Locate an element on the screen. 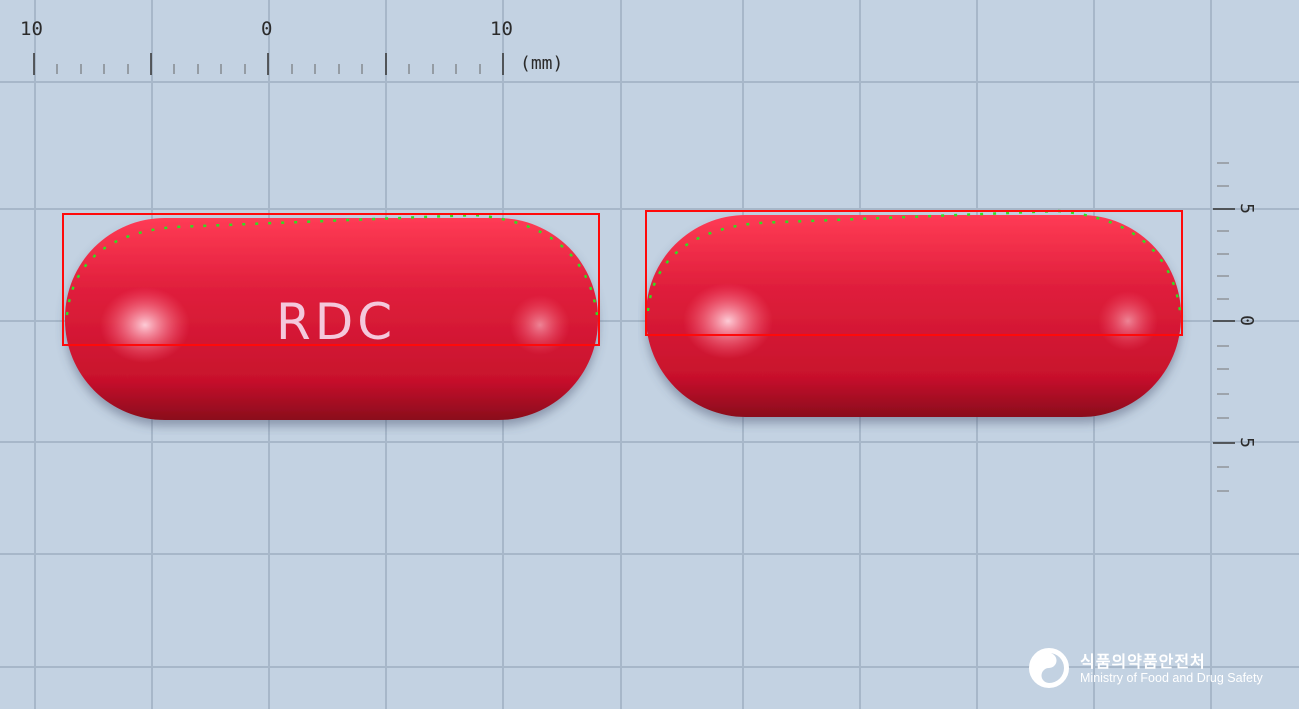  ruler-ticks is located at coordinates (268, 64).